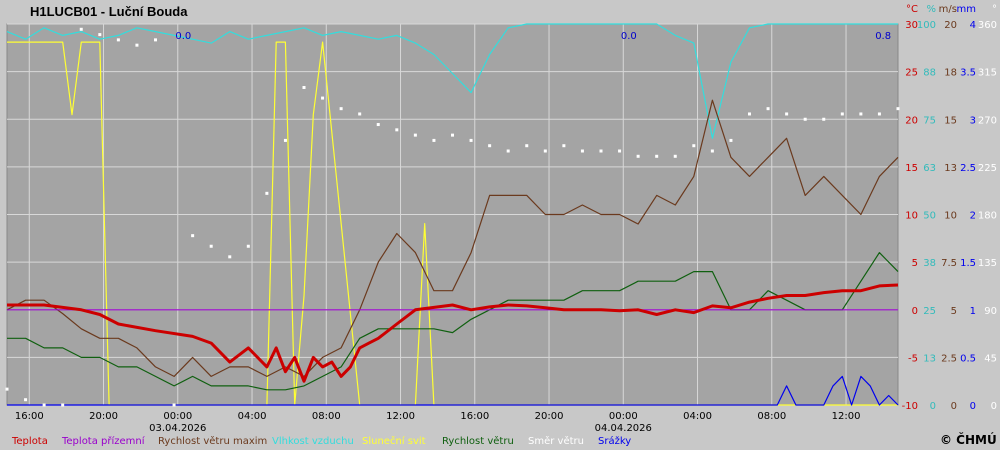 This screenshot has width=1000, height=450. What do you see at coordinates (950, 120) in the screenshot?
I see `y-tick-rychlost_ms: 15` at bounding box center [950, 120].